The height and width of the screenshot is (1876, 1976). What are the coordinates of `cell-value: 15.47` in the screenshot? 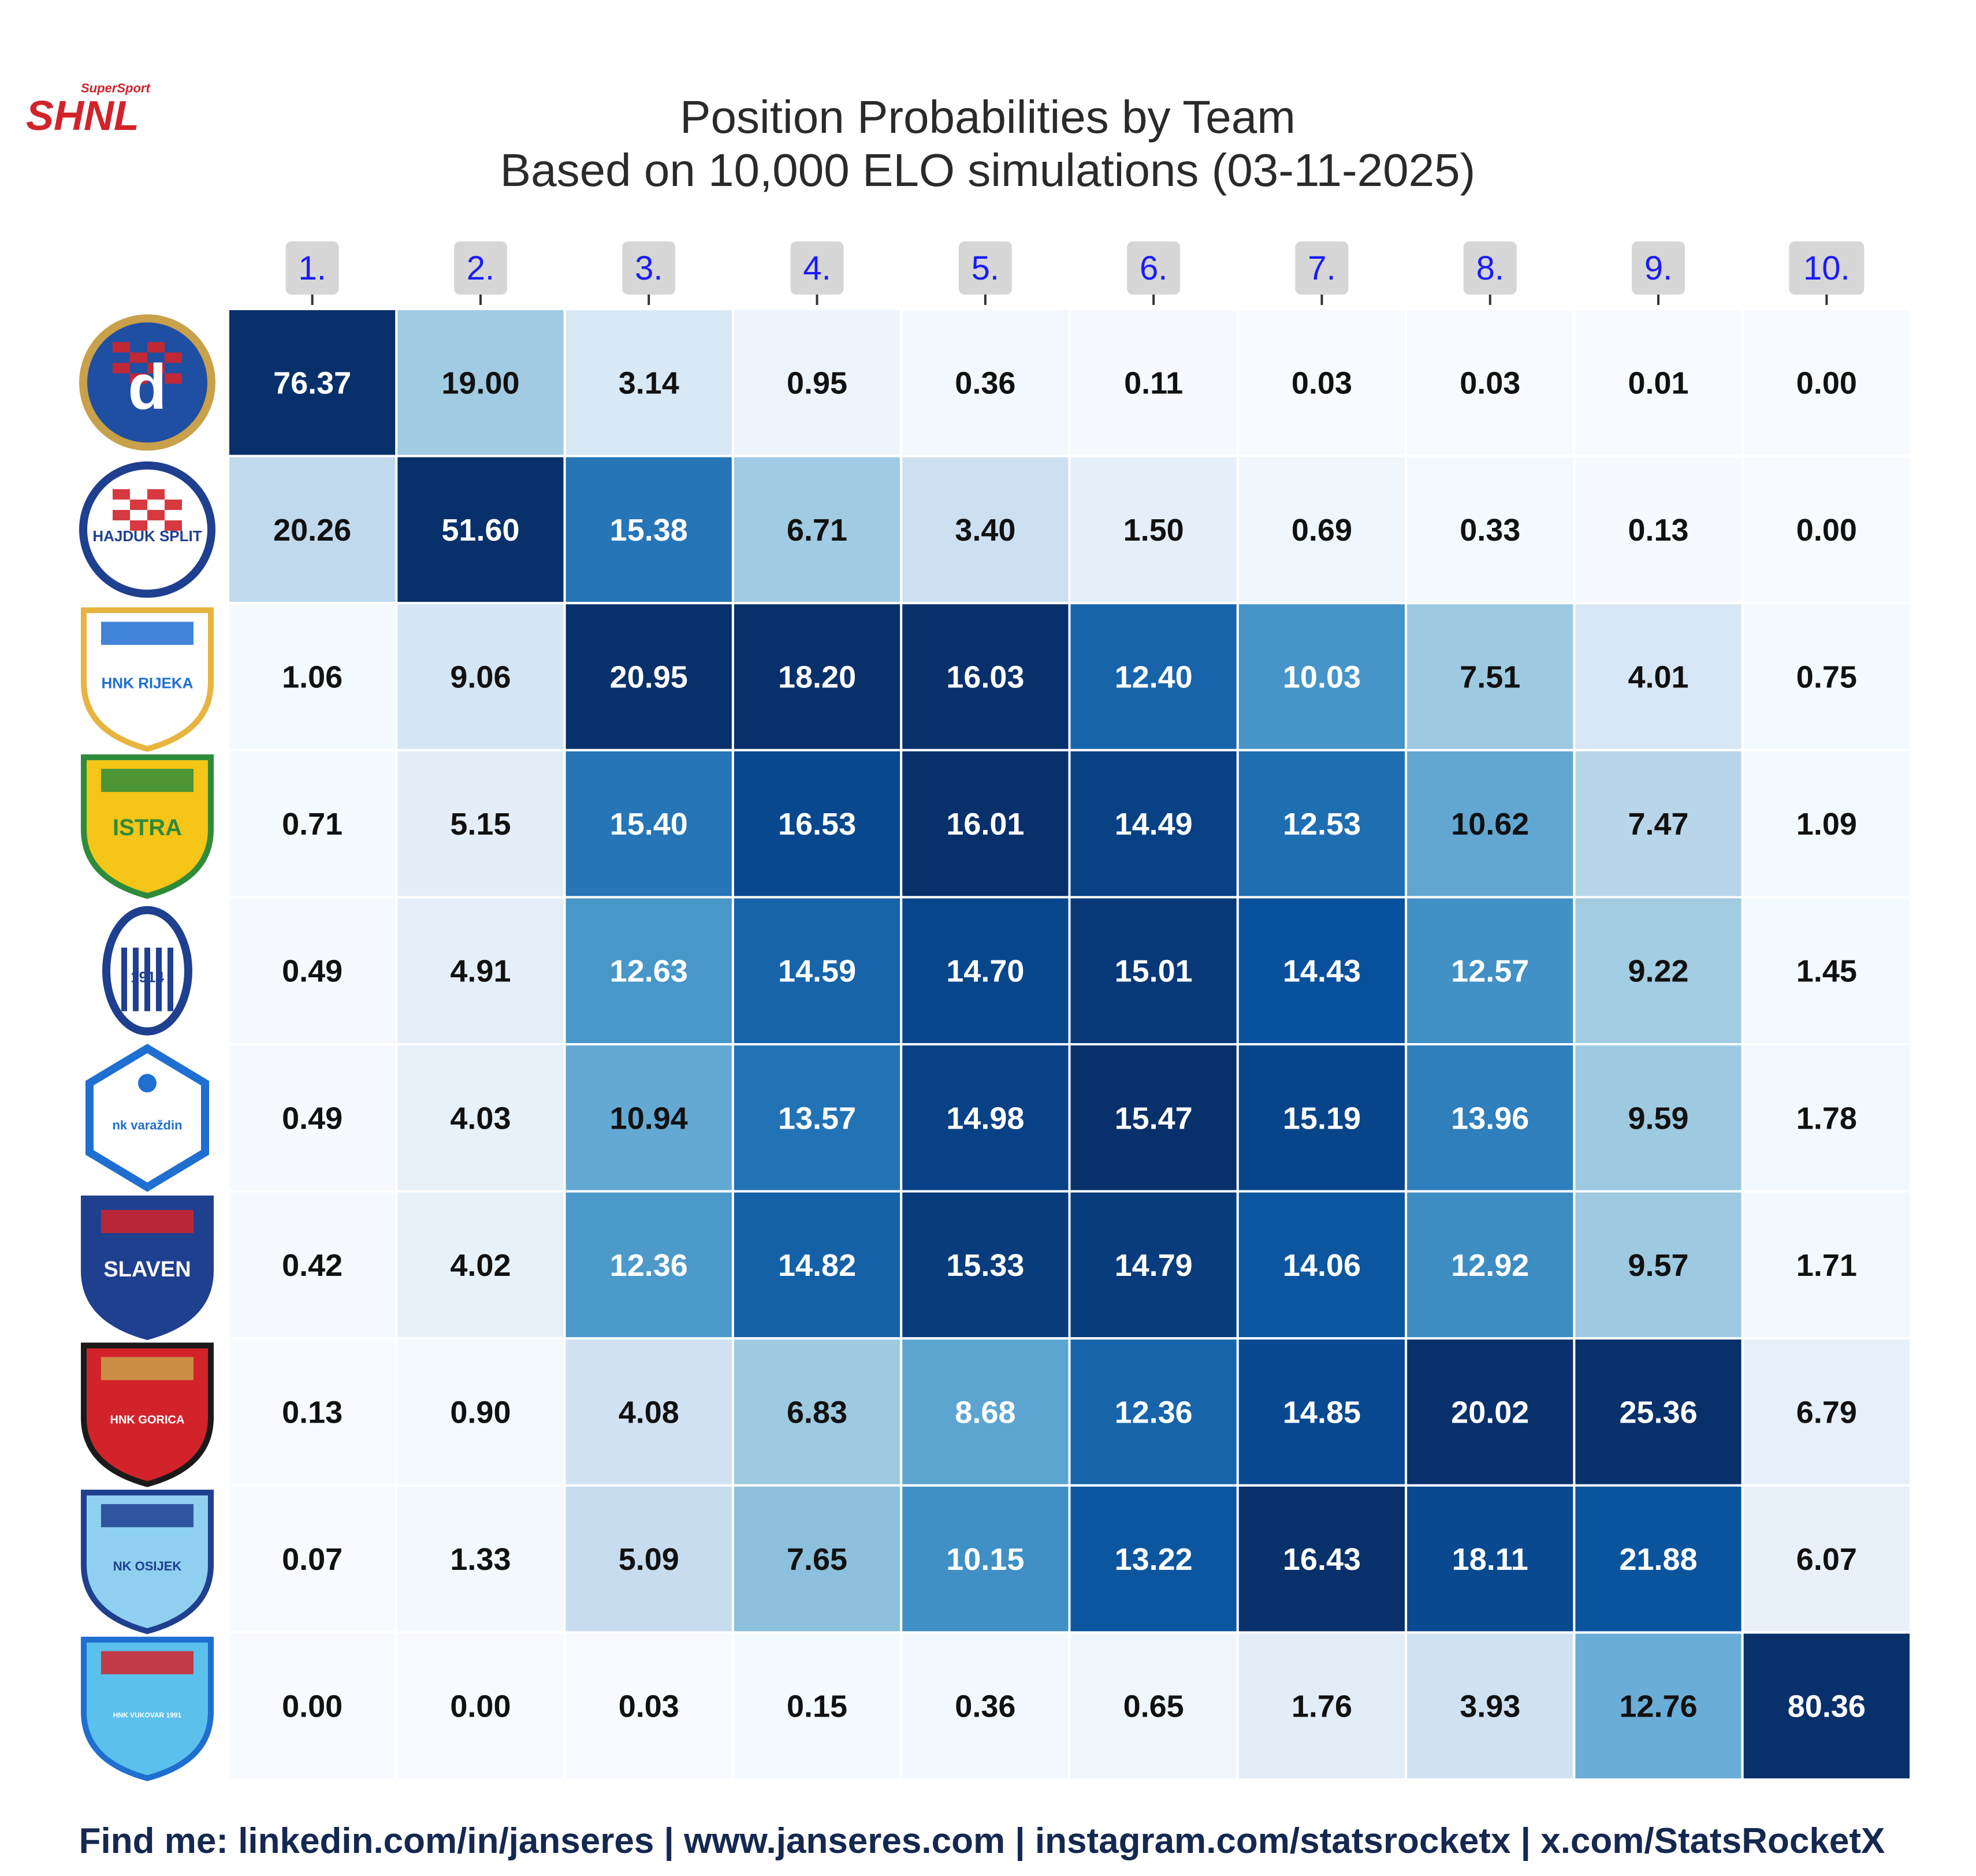 It's located at (1154, 1118).